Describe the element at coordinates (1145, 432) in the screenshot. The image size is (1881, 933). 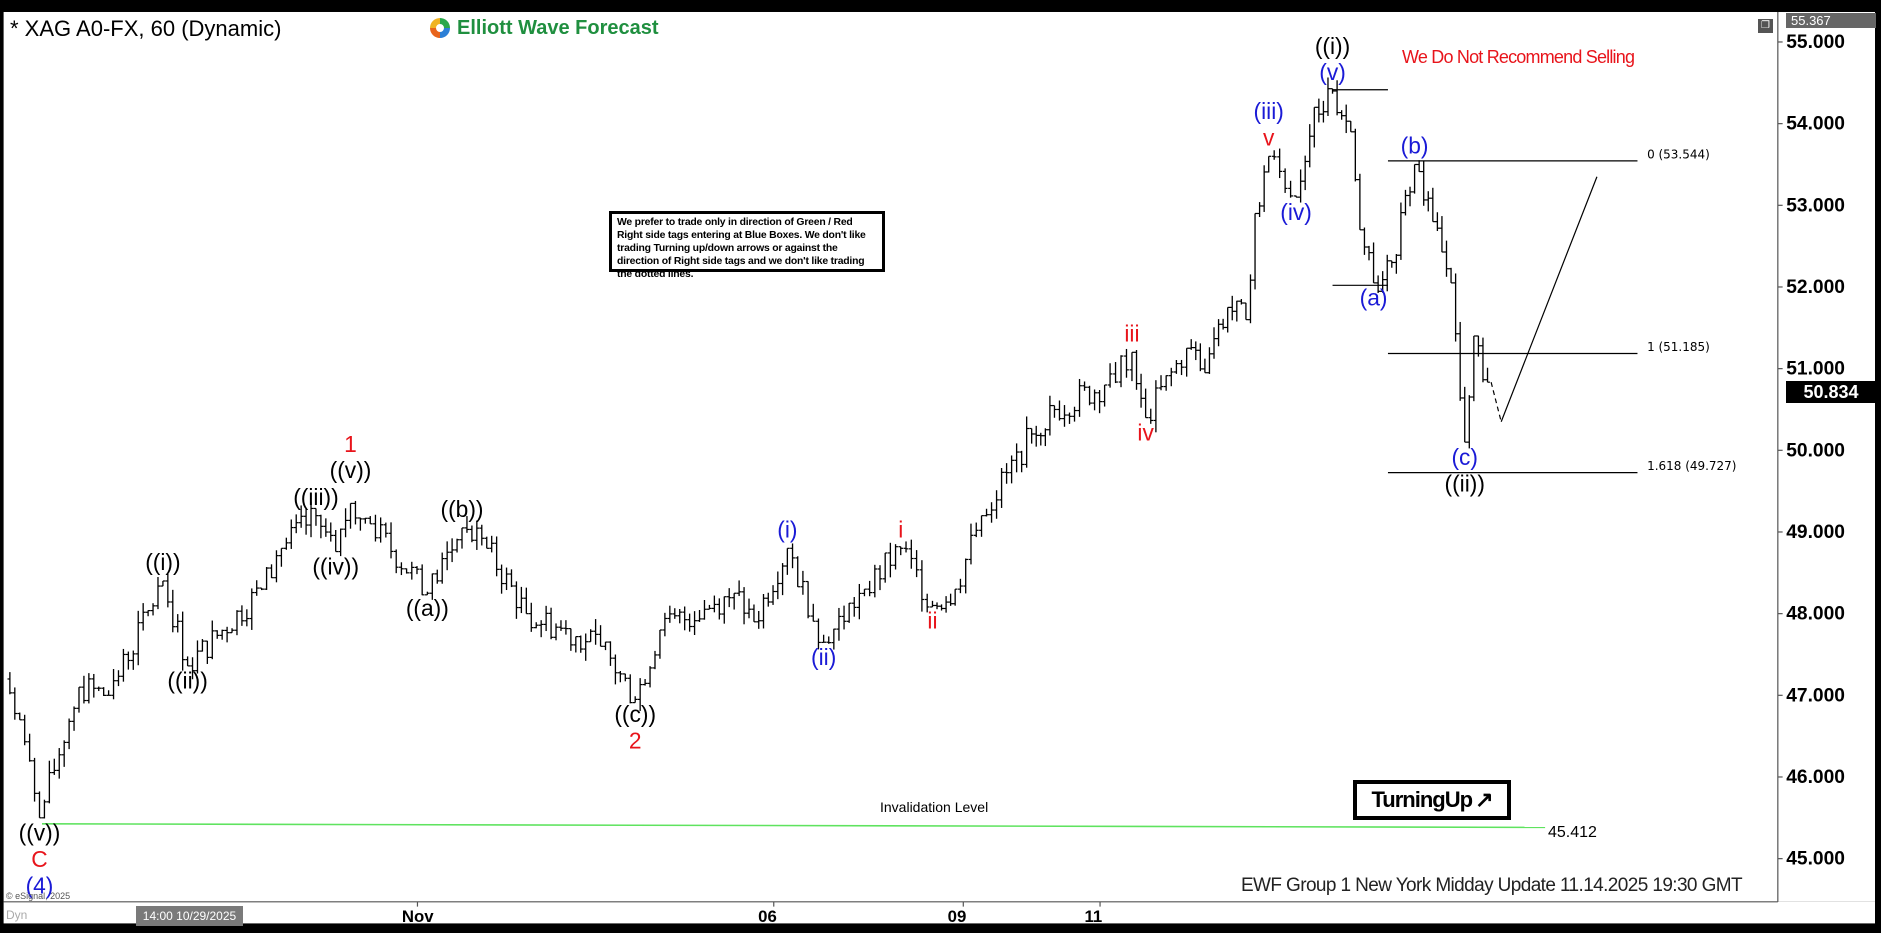
I see `wave-label: iv` at that location.